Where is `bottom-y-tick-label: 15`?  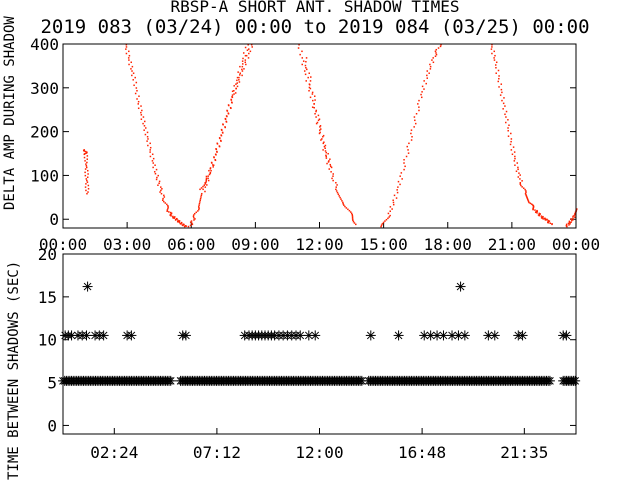 bottom-y-tick-label: 15 is located at coordinates (47, 297).